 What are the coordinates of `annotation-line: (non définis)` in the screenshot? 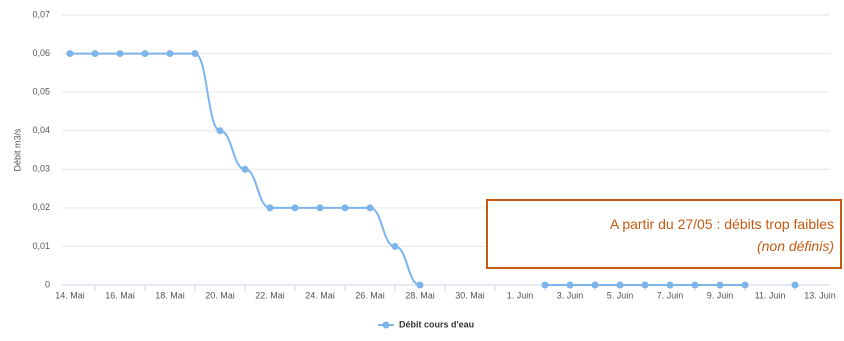 It's located at (795, 246).